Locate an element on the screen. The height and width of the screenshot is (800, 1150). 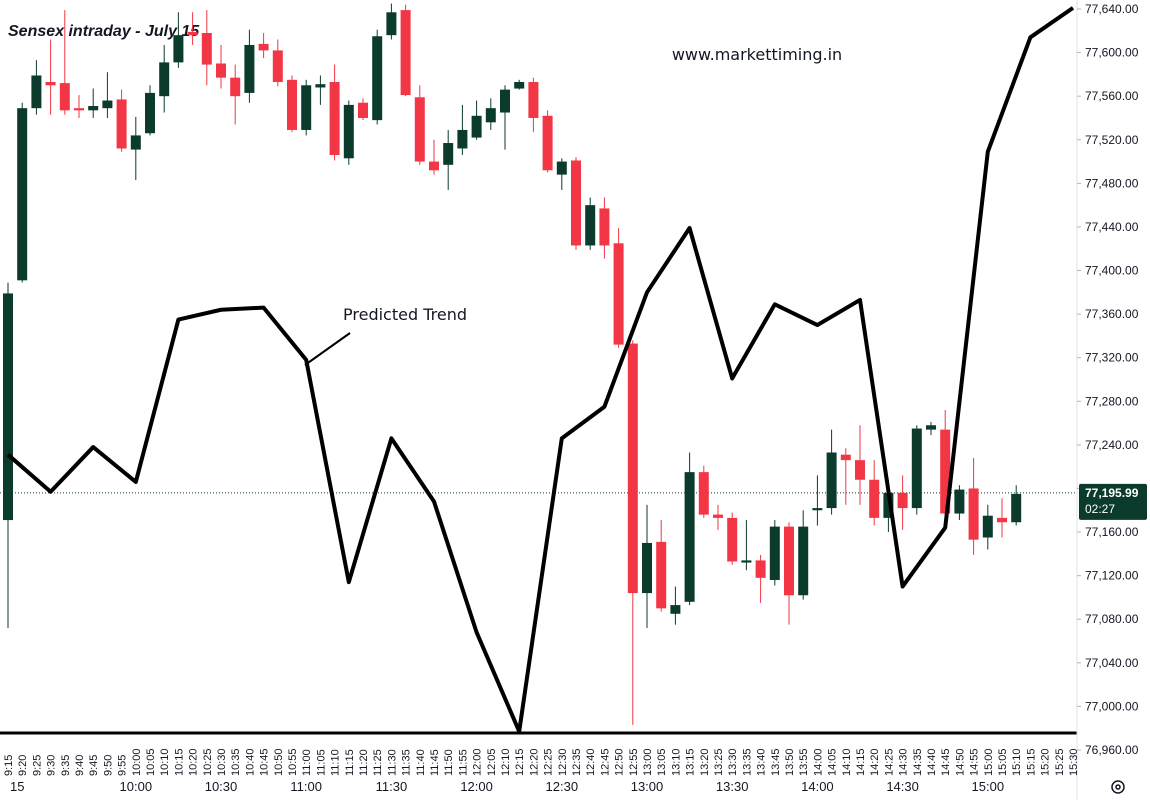
x-tick-label: 12:25 is located at coordinates (549, 762).